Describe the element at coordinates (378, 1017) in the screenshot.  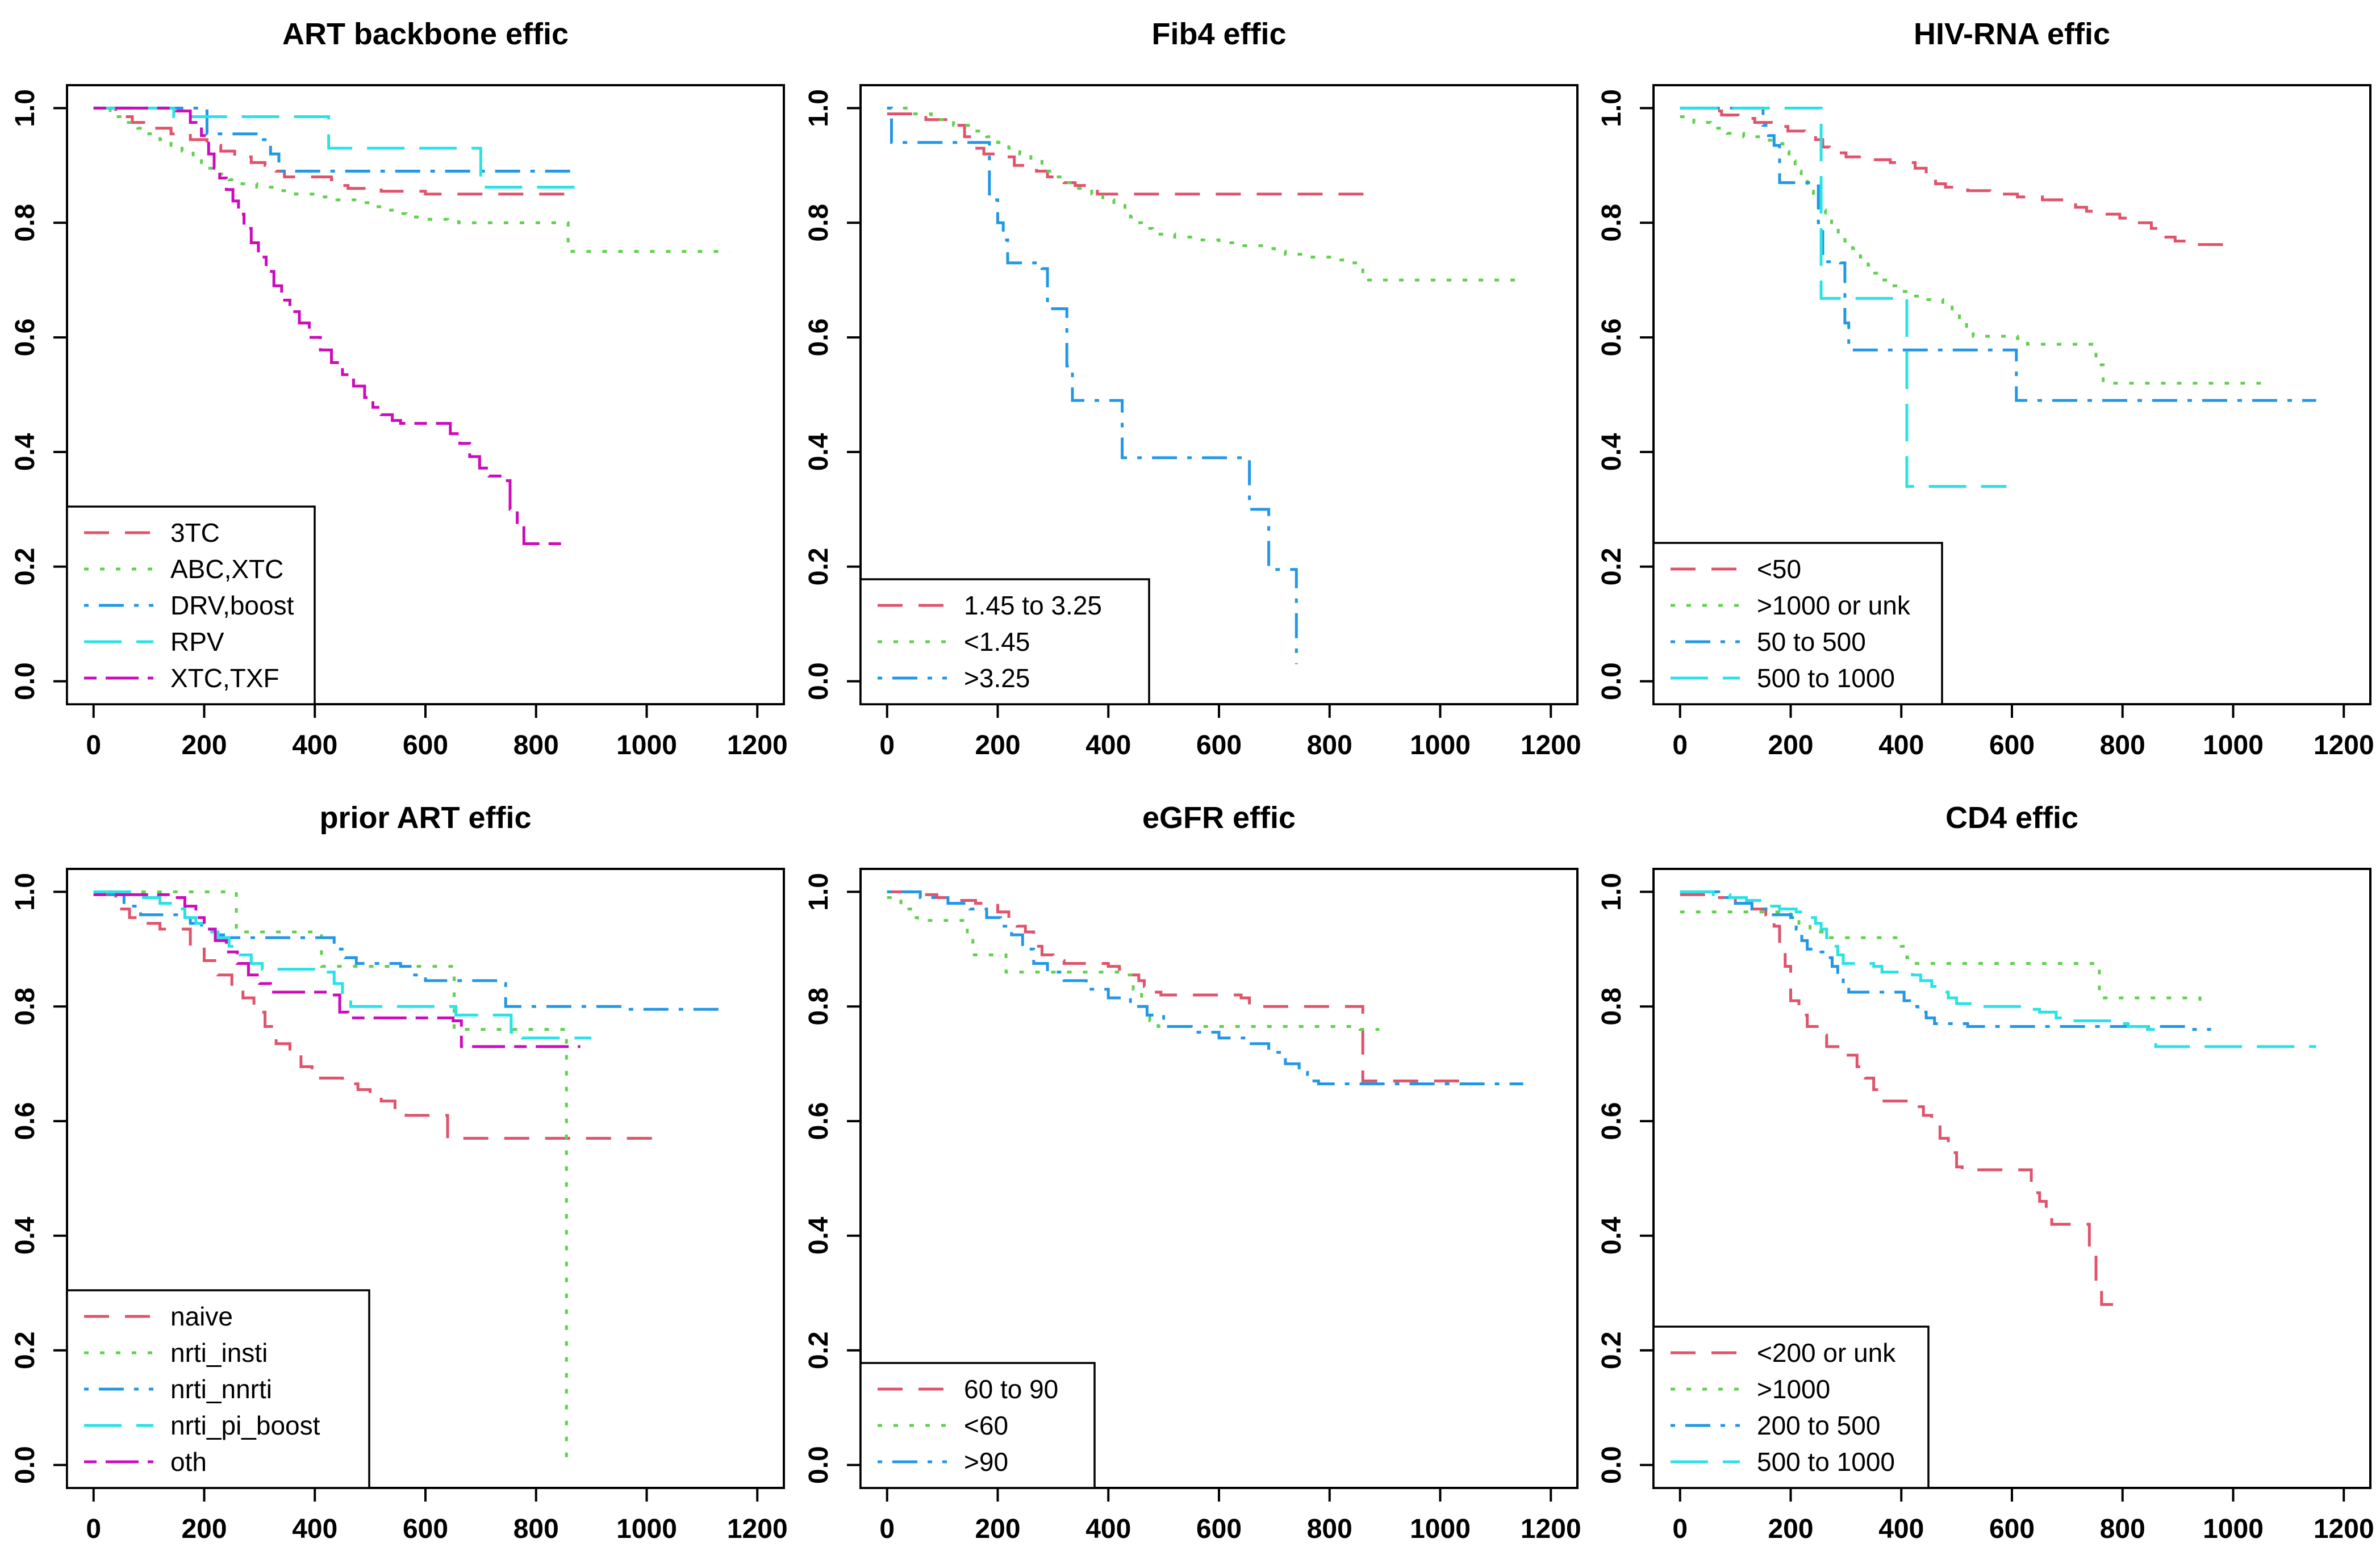
I see `series-line-naive` at that location.